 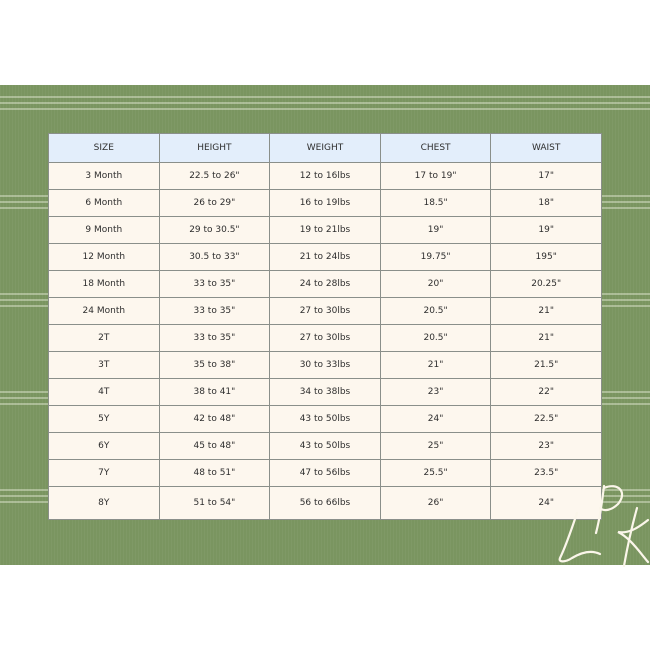 I want to click on cell-weight: 21 to 24lbs, so click(x=325, y=257).